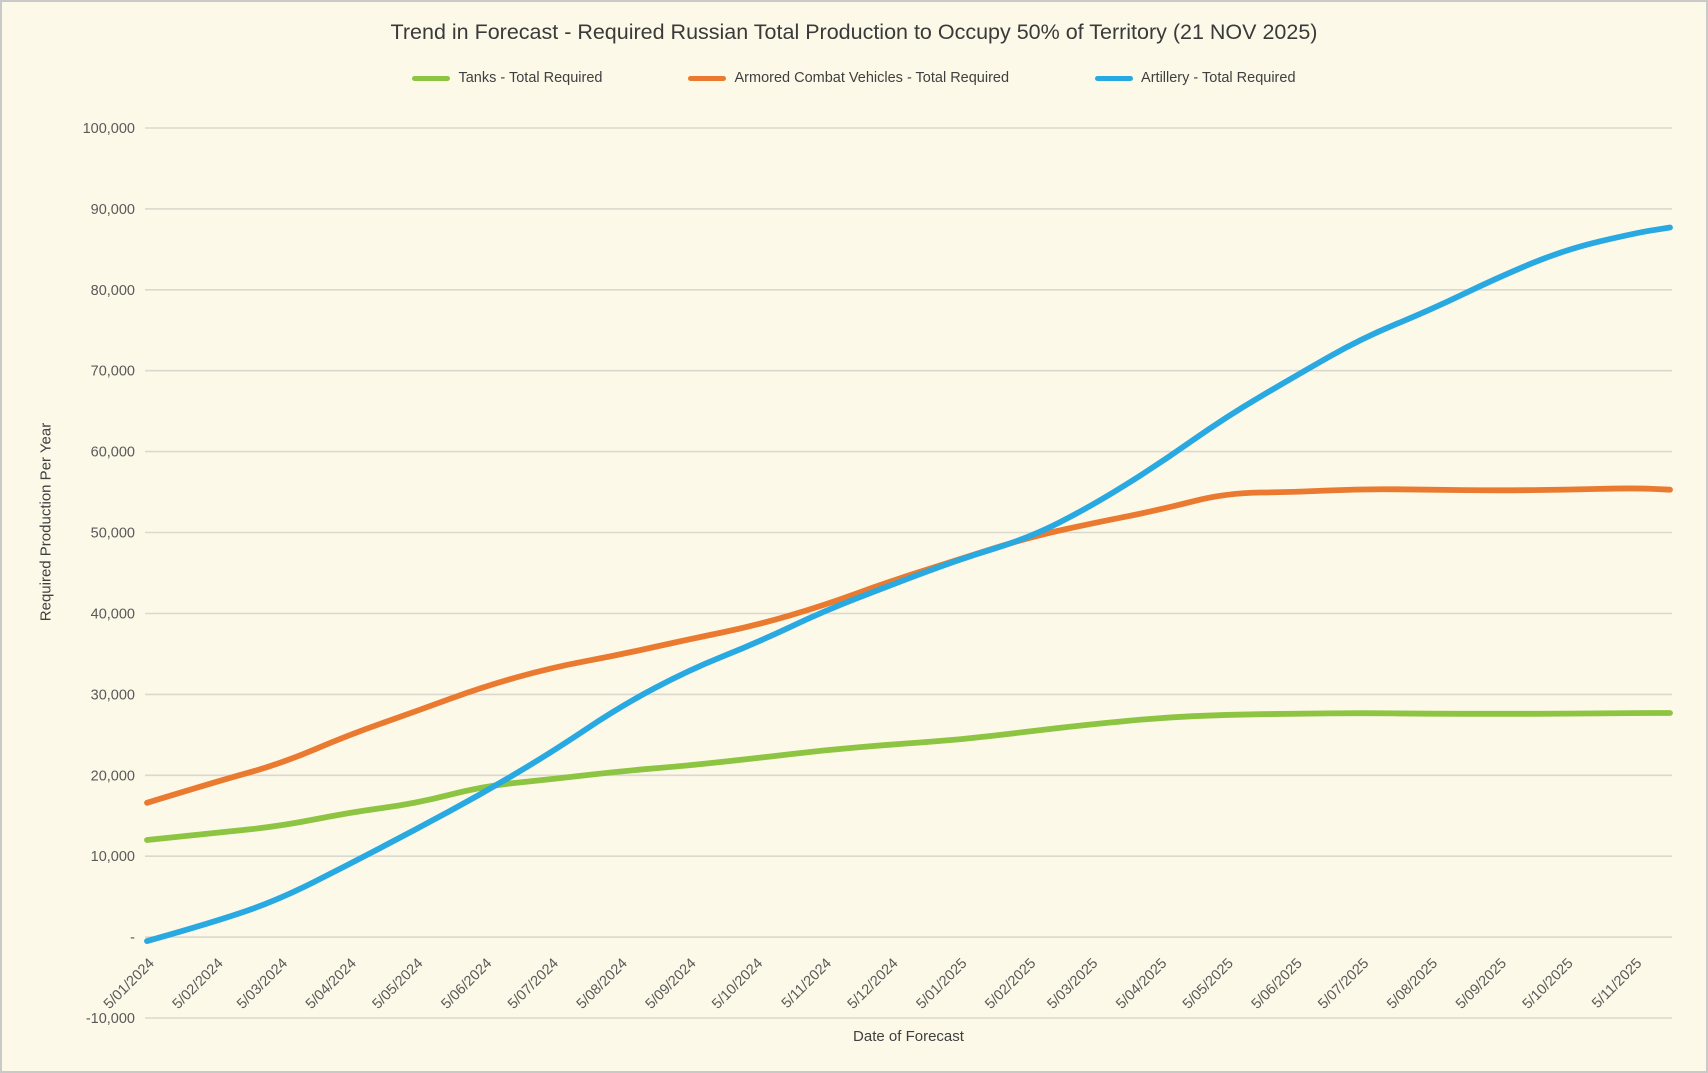 The image size is (1708, 1073). I want to click on x-tick-label: 5/02/2025, so click(1010, 984).